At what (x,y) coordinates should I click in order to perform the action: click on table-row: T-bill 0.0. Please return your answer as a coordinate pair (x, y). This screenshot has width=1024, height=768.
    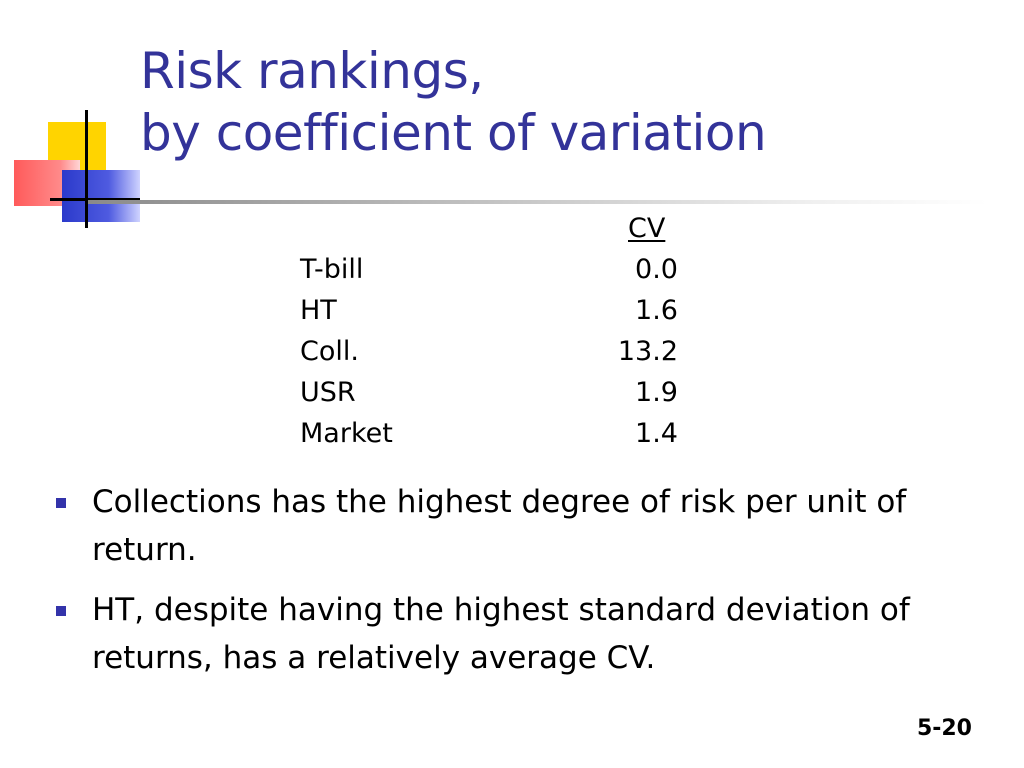
    Looking at the image, I should click on (500, 269).